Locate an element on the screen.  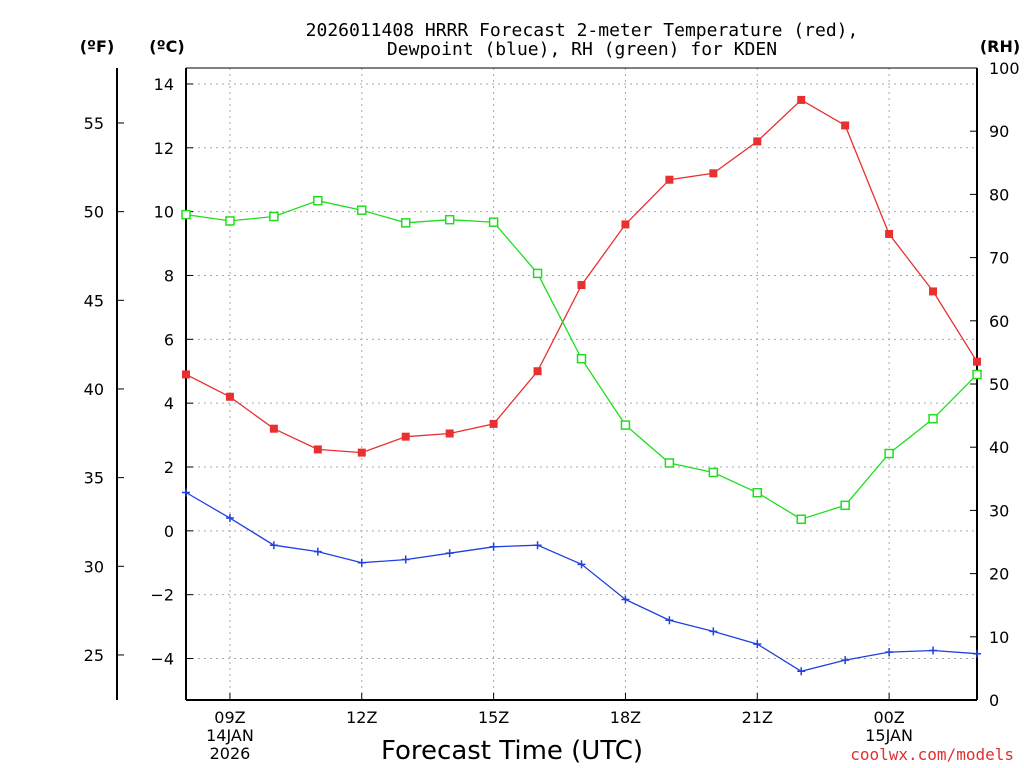
x-tick-date-label: 14JAN is located at coordinates (230, 735).